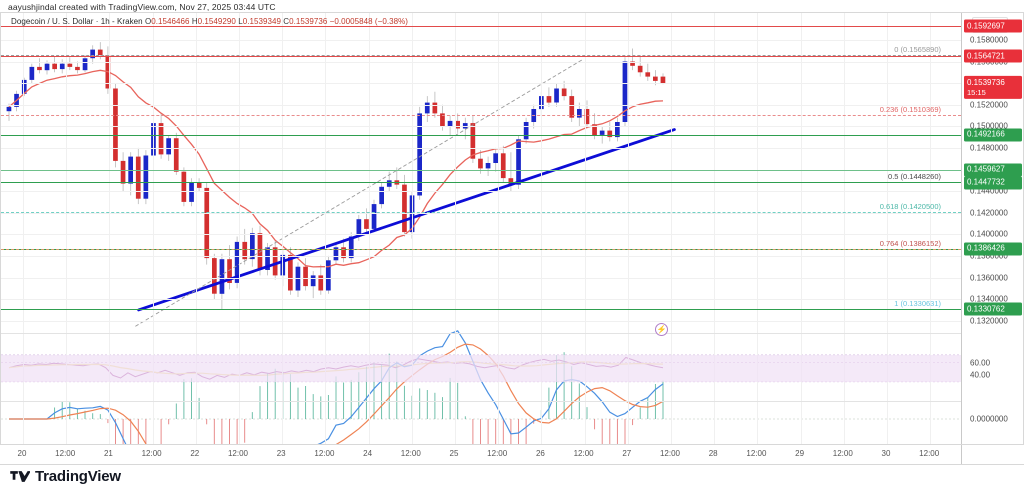 The image size is (1024, 493). What do you see at coordinates (993, 183) in the screenshot?
I see `support-price-chip-3: 0.1447732` at bounding box center [993, 183].